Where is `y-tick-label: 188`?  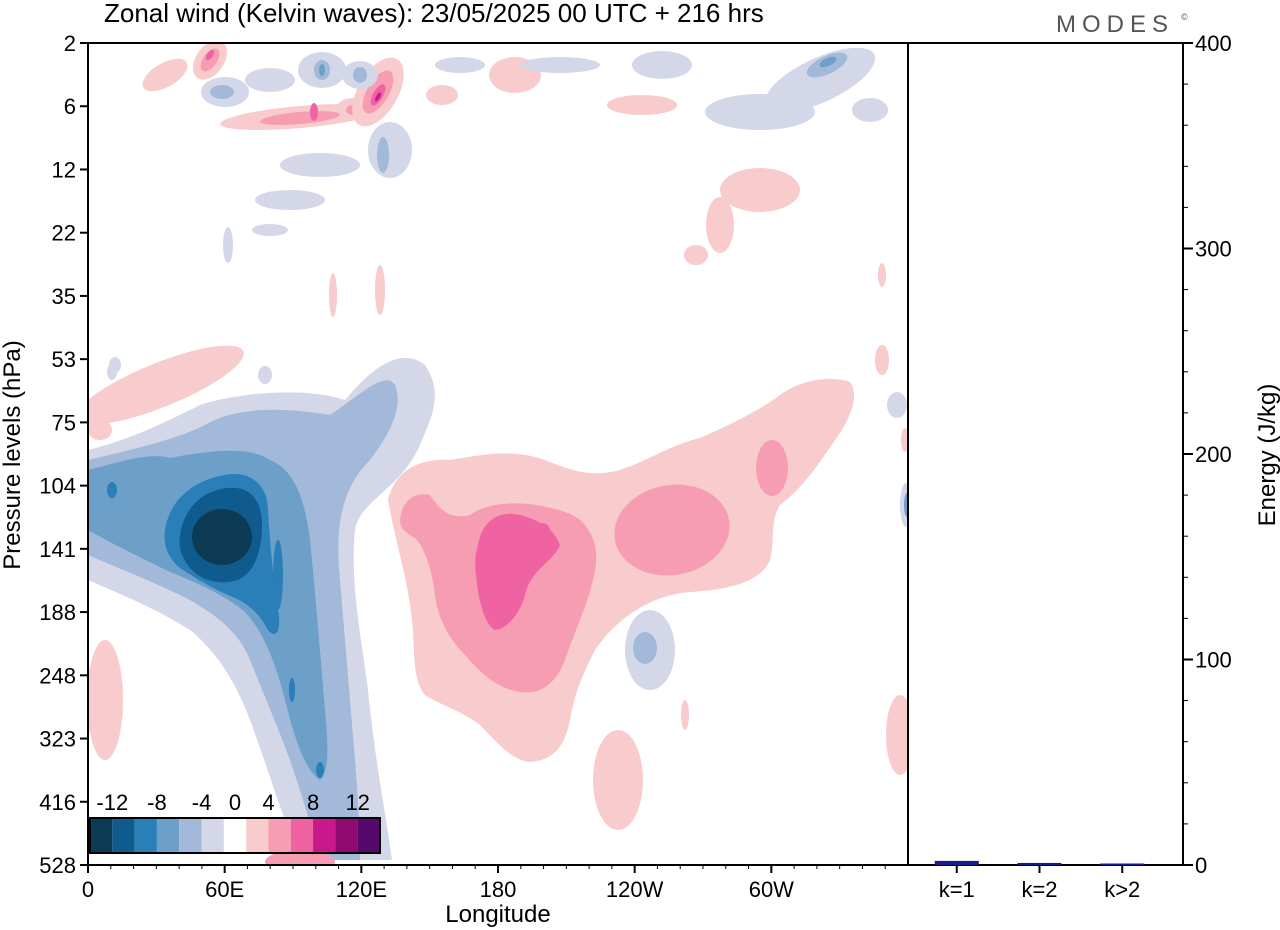
y-tick-label: 188 is located at coordinates (57, 612).